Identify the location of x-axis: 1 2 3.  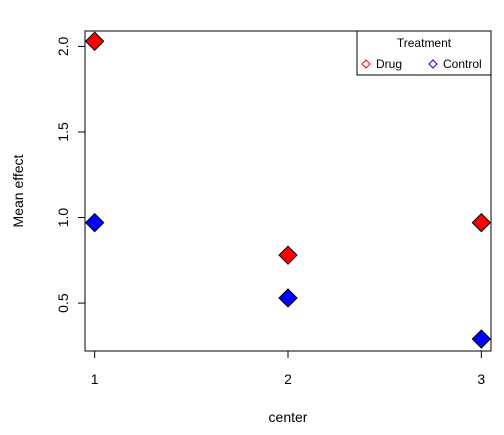
(288, 368).